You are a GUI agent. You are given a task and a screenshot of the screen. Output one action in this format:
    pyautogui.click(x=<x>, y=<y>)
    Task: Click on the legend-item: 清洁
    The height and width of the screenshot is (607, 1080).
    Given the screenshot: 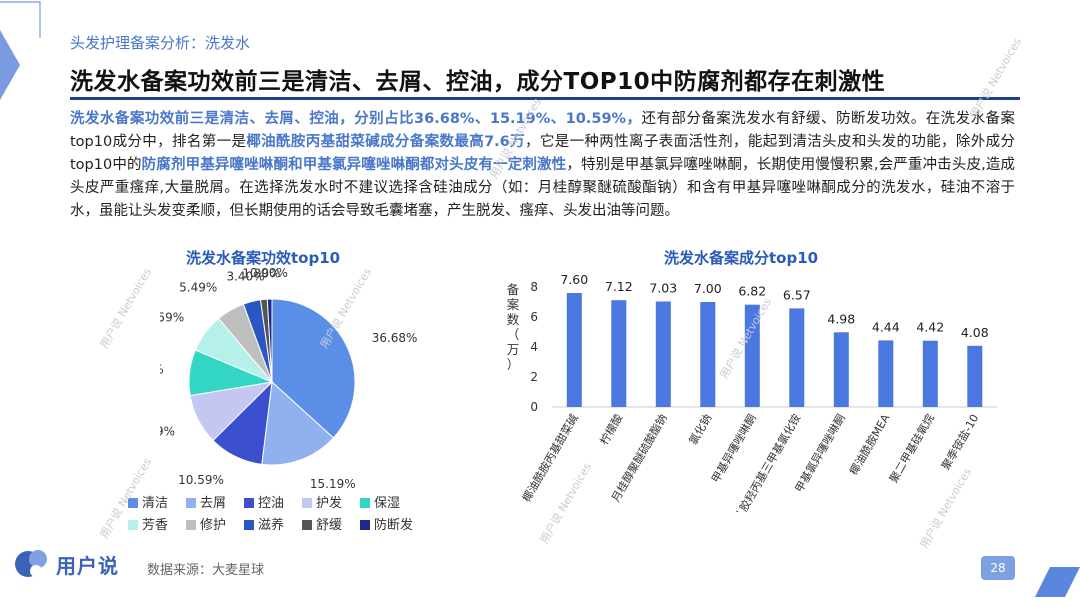 What is the action you would take?
    pyautogui.click(x=157, y=504)
    